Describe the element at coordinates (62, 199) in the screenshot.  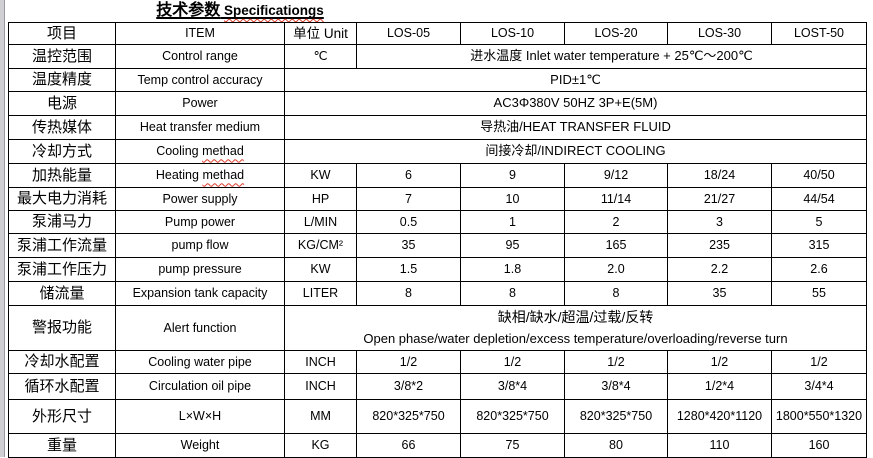
I see `label-zh: 最大电力消耗` at that location.